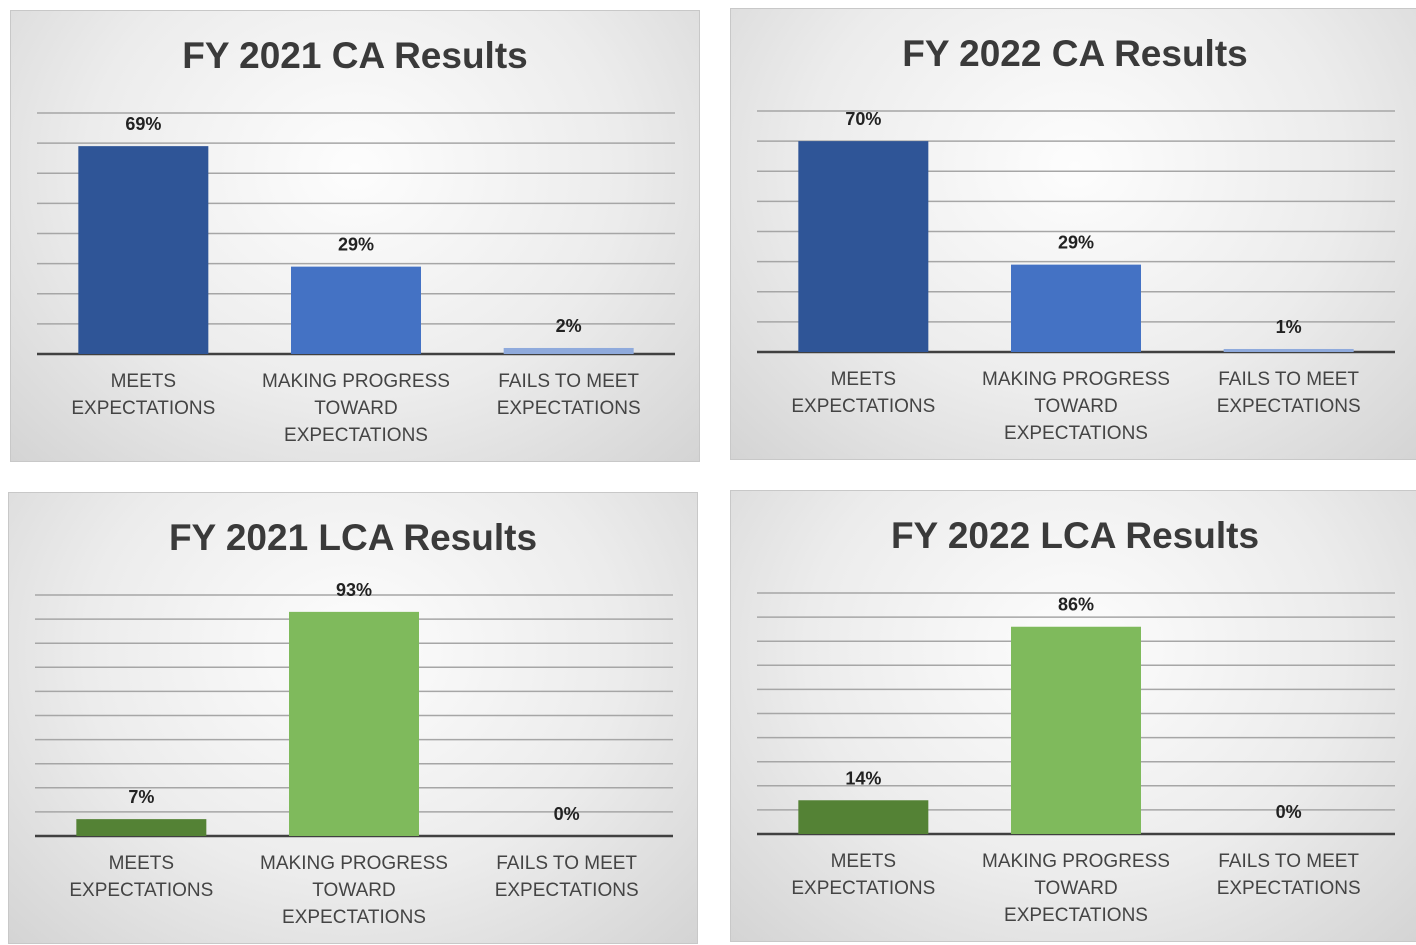 The height and width of the screenshot is (945, 1416). I want to click on data-label: 69%, so click(143, 124).